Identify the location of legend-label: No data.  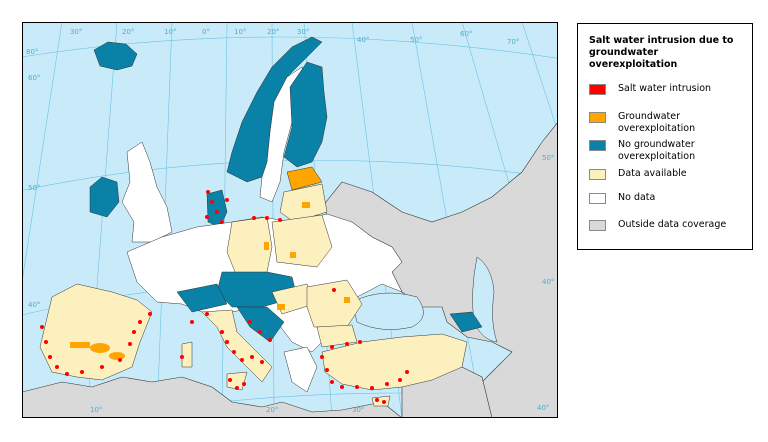
(637, 197).